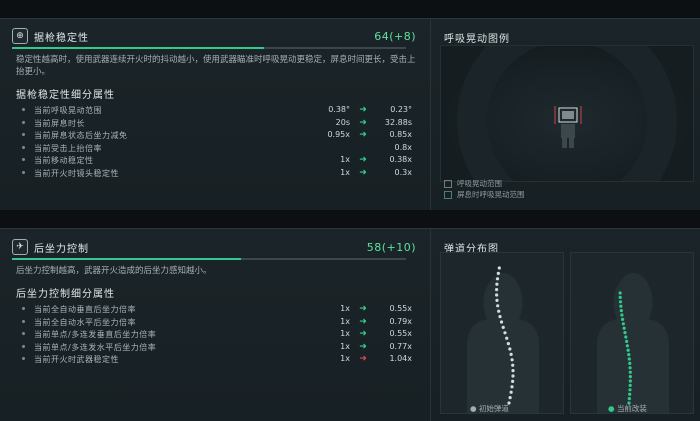 This screenshot has width=700, height=421. Describe the element at coordinates (338, 134) in the screenshot. I see `attribute-base-value: 0.95x` at that location.